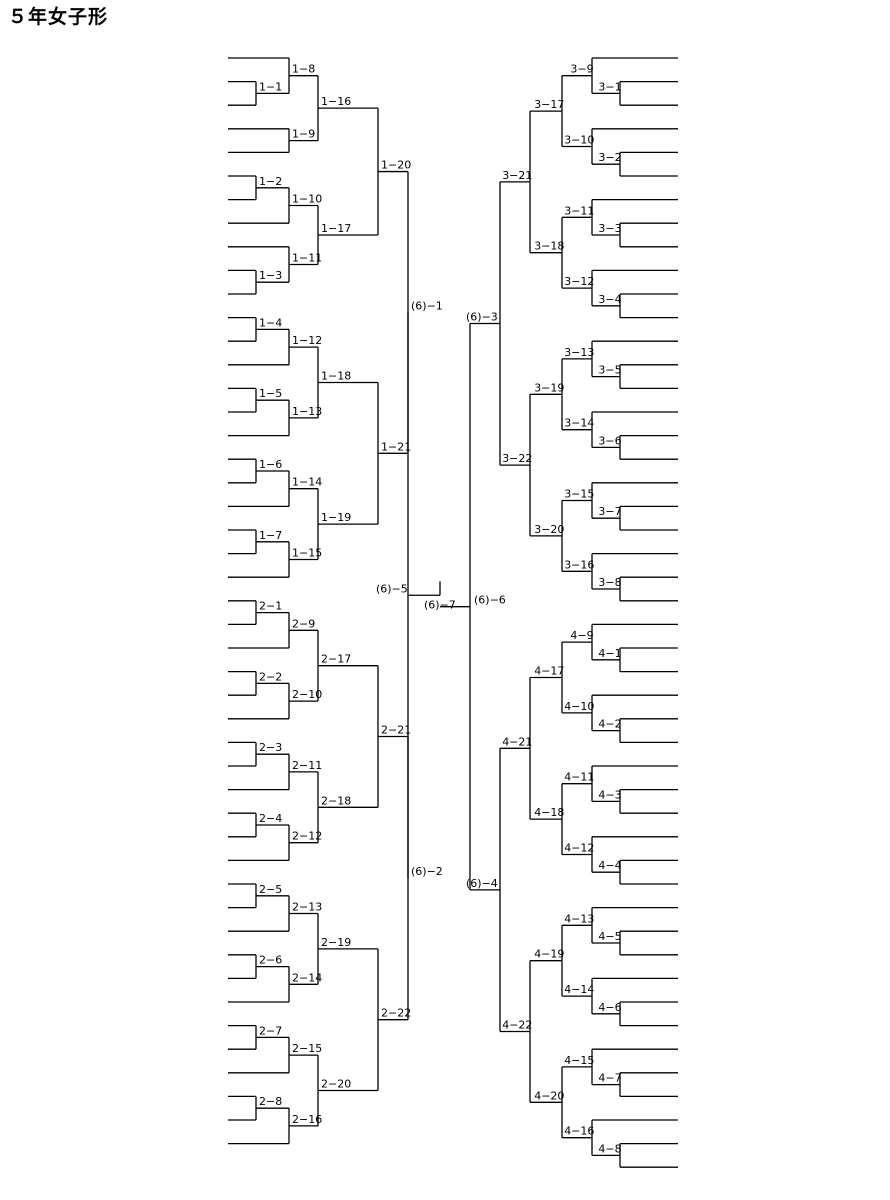 The width and height of the screenshot is (890, 1200). I want to click on match-label: 4−21, so click(517, 741).